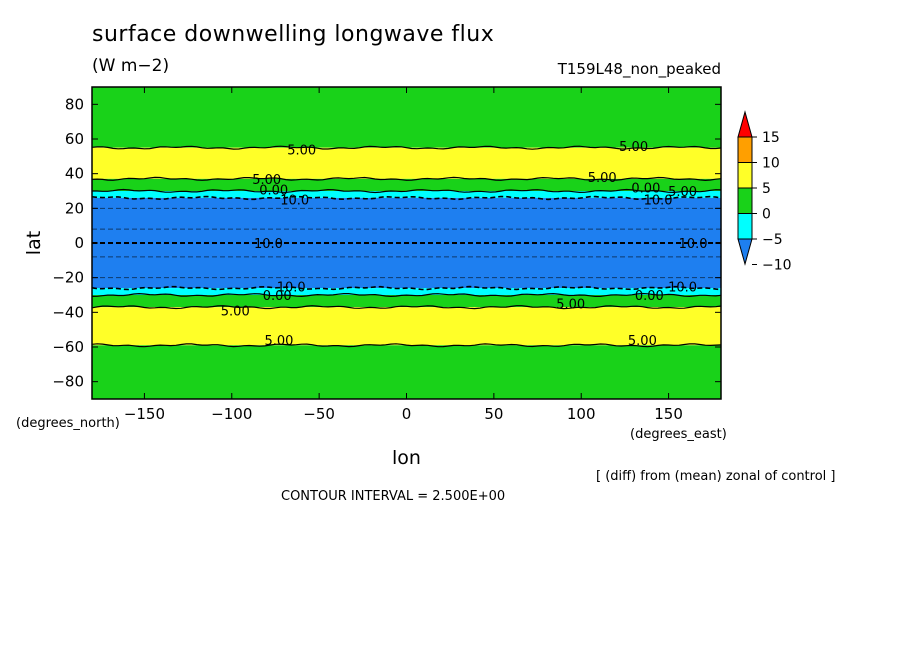 Image resolution: width=904 pixels, height=654 pixels. I want to click on x-tick-label: −150, so click(144, 414).